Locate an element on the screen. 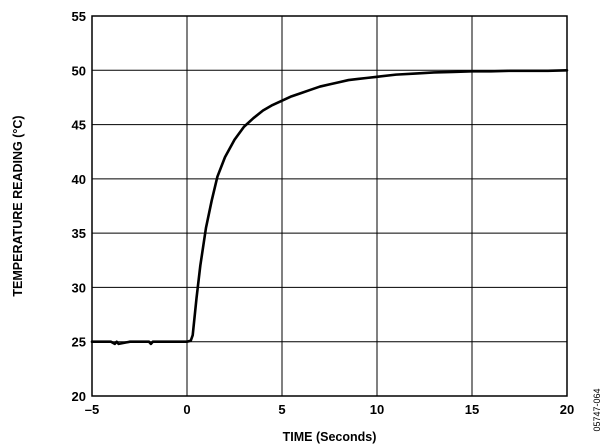 The width and height of the screenshot is (611, 448). y-tick-label: 50 is located at coordinates (79, 70).